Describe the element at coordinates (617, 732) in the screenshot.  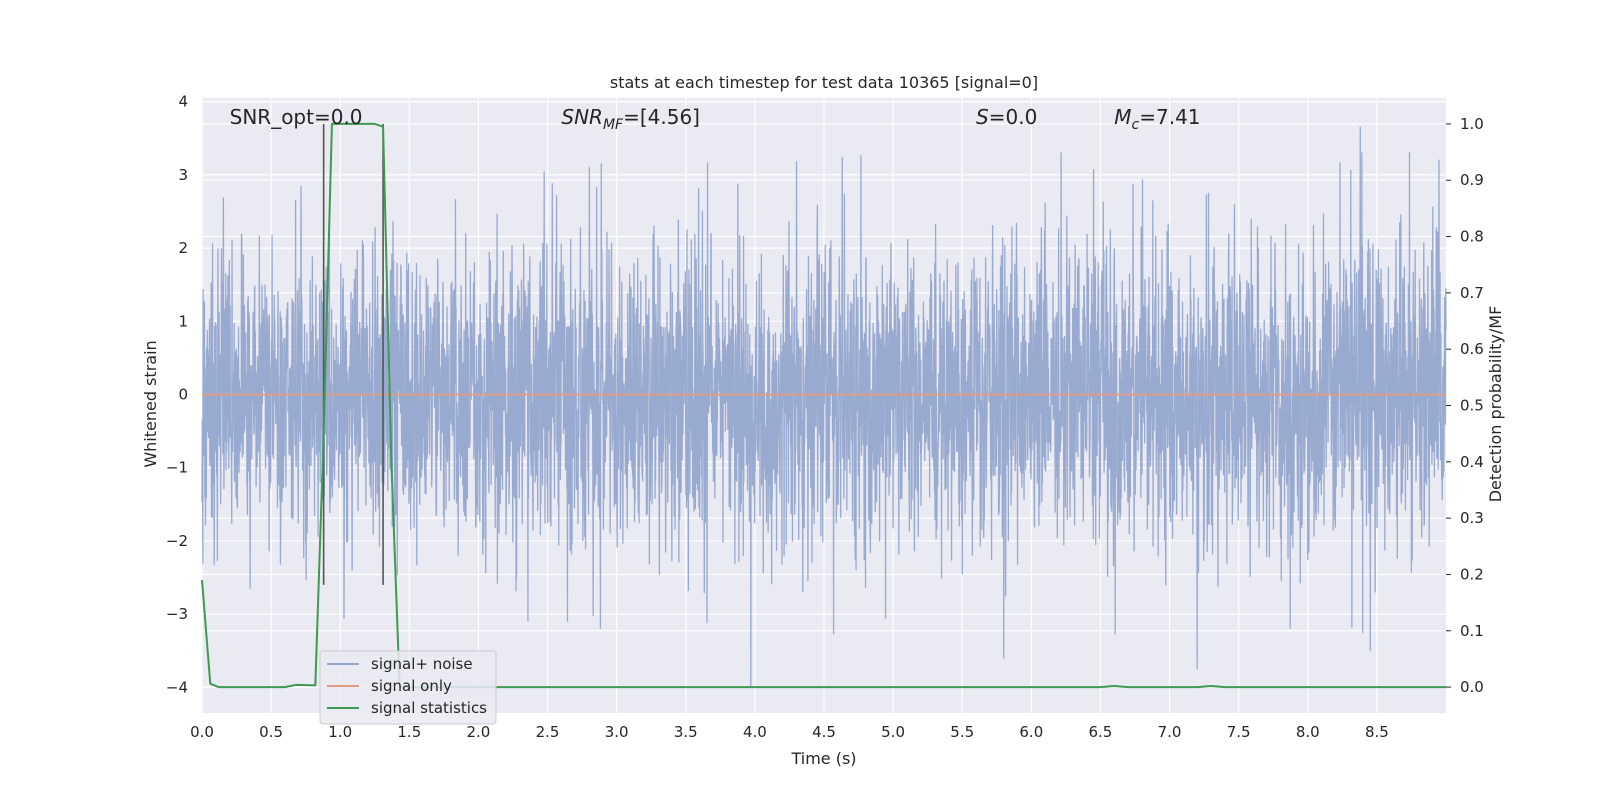
I see `x-tick-label: 3.0` at that location.